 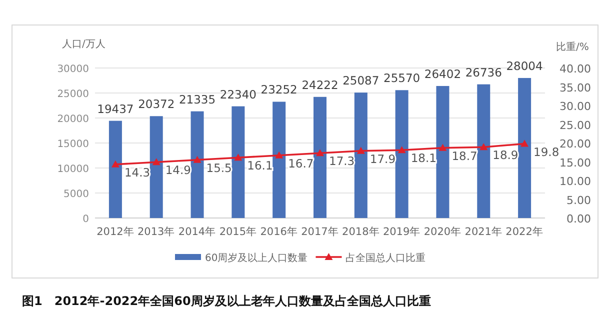 What do you see at coordinates (84, 44) in the screenshot?
I see `y-axis-title: 人口/万人` at bounding box center [84, 44].